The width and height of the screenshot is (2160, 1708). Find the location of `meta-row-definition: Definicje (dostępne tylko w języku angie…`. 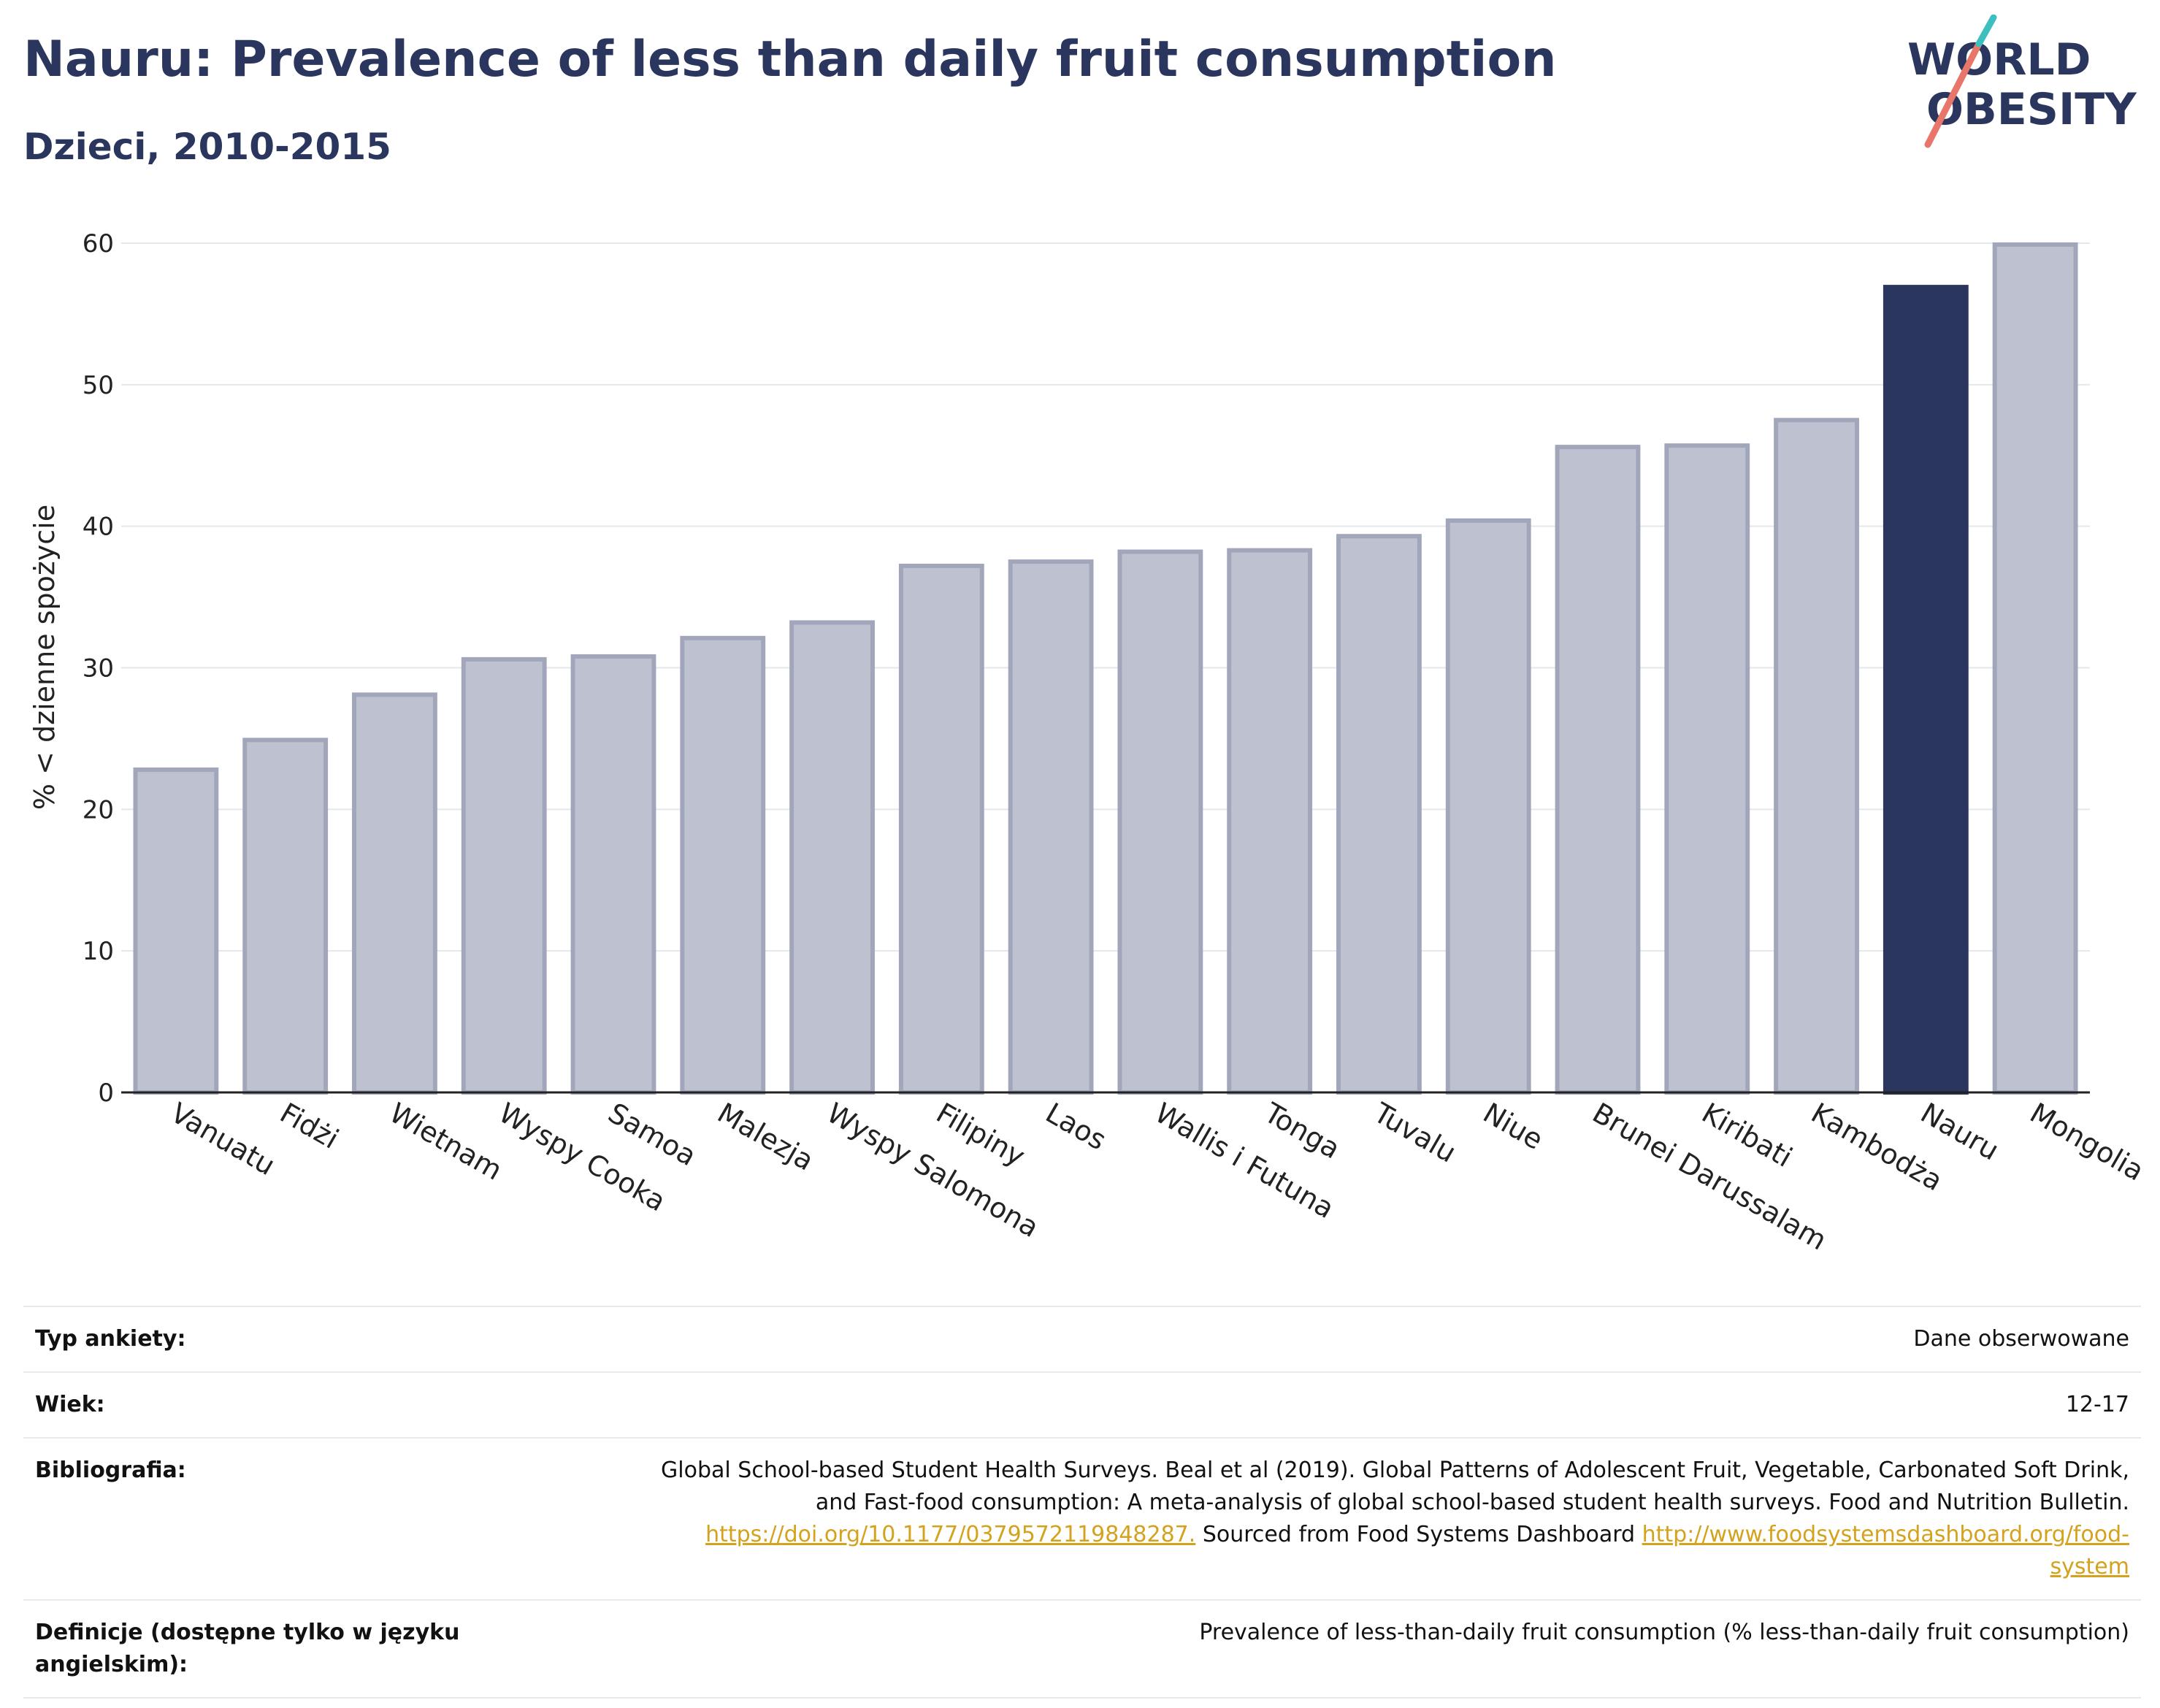

meta-row-definition: Definicje (dostępne tylko w języku angie… is located at coordinates (1082, 1649).